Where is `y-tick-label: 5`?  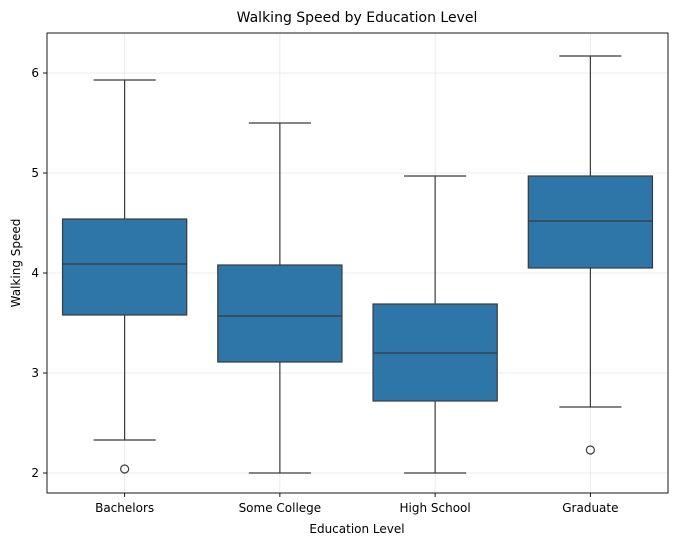
y-tick-label: 5 is located at coordinates (35, 173).